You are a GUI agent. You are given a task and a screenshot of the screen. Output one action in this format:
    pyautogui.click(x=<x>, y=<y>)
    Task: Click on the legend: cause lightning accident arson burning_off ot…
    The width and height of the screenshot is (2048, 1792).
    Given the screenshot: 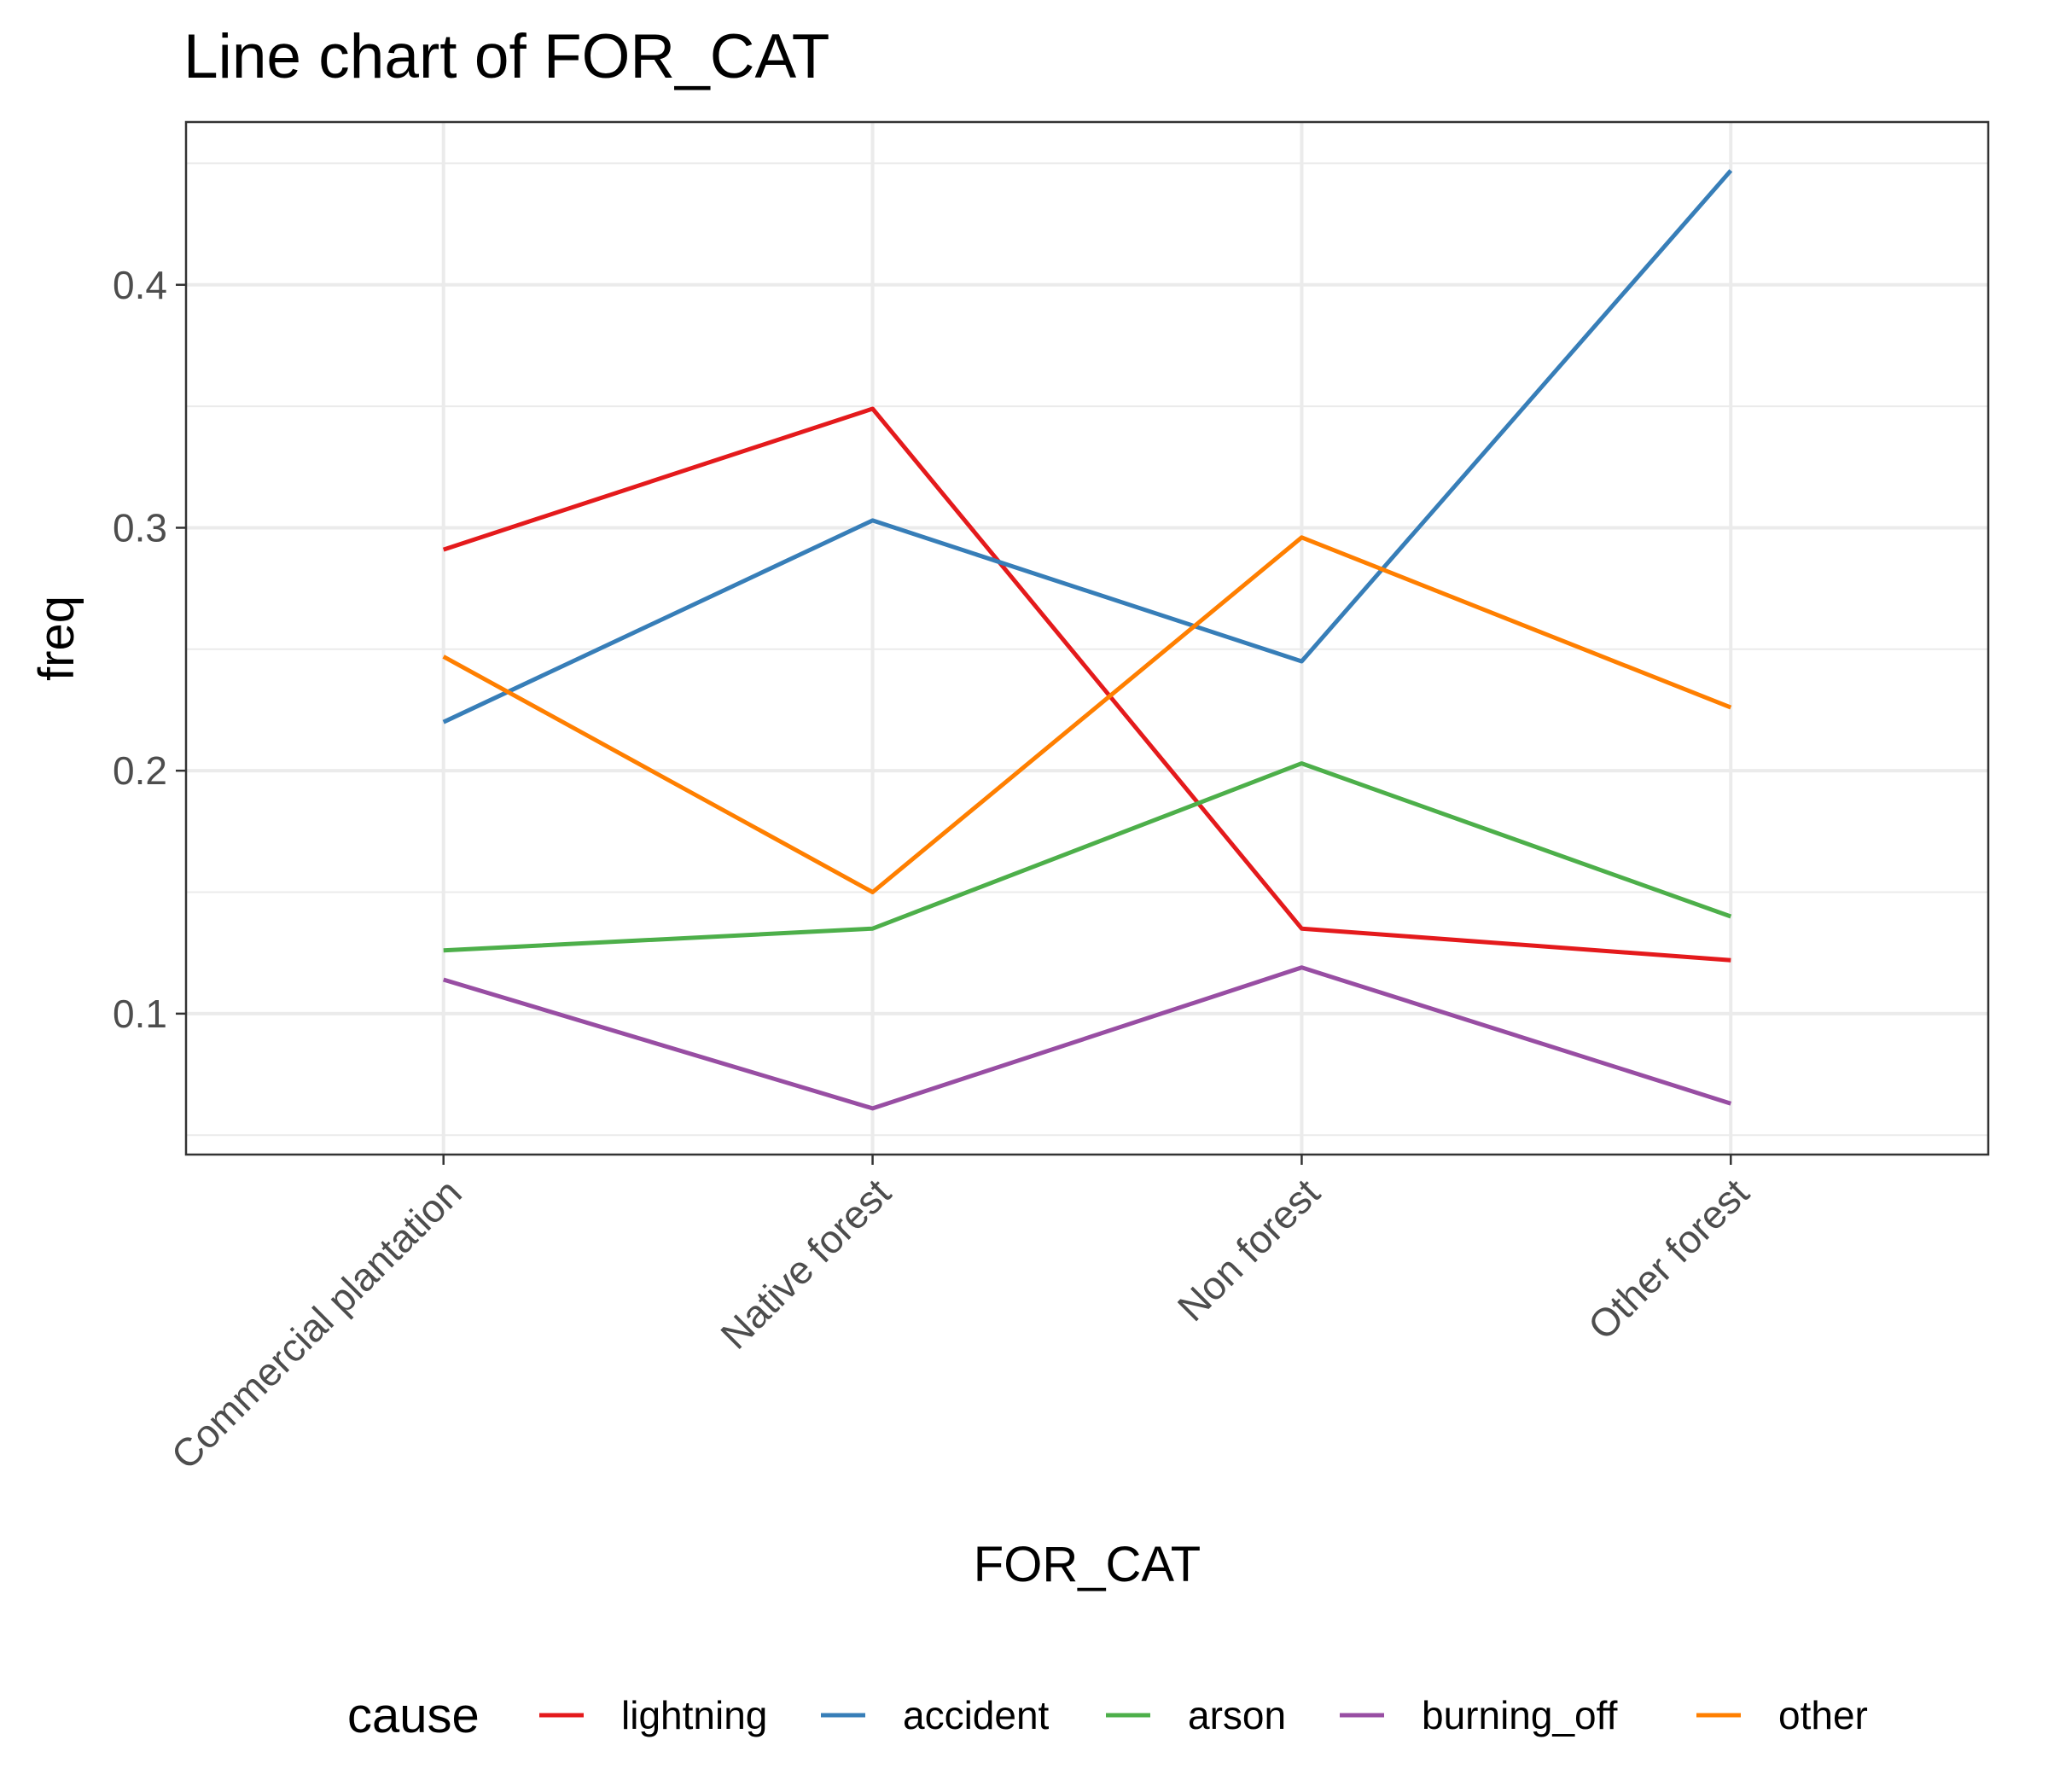 What is the action you would take?
    pyautogui.click(x=1107, y=1715)
    